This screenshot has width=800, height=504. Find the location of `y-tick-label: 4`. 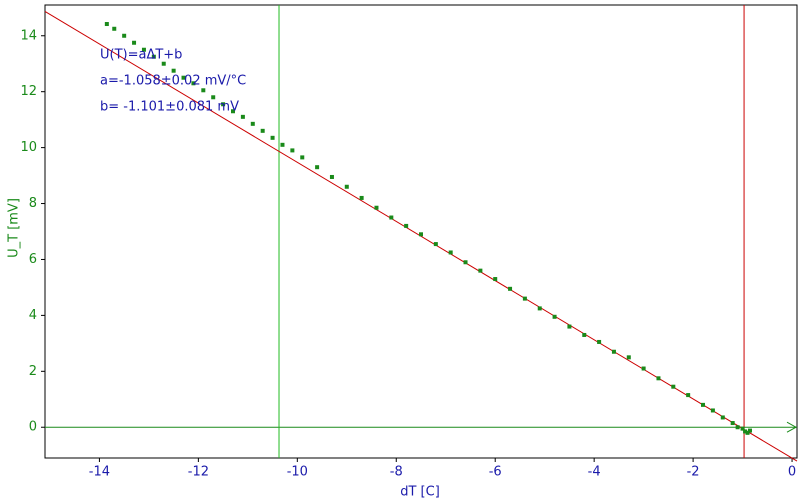

y-tick-label: 4 is located at coordinates (33, 315).